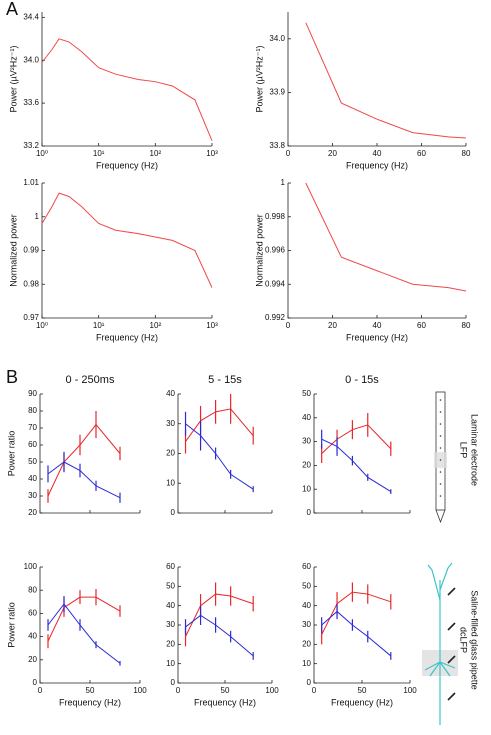 This screenshot has width=491, height=735. Describe the element at coordinates (32, 393) in the screenshot. I see `y-tick-label: 90` at that location.